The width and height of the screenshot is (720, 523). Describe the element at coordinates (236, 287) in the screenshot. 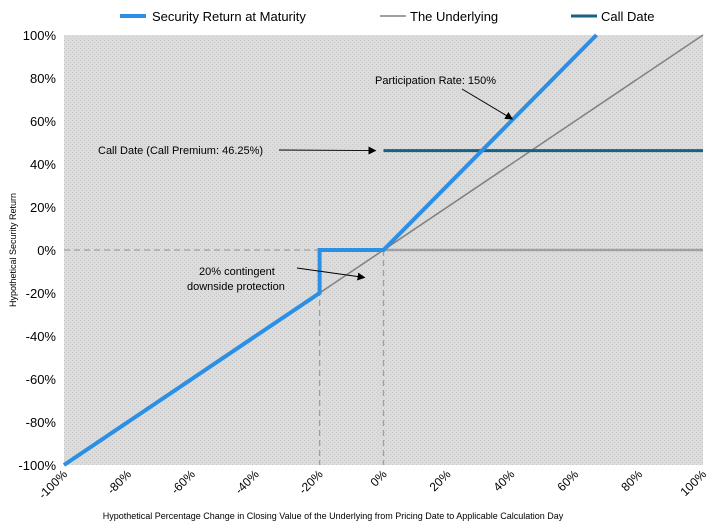

I see `annotation-downside-line-2: downside protection` at that location.